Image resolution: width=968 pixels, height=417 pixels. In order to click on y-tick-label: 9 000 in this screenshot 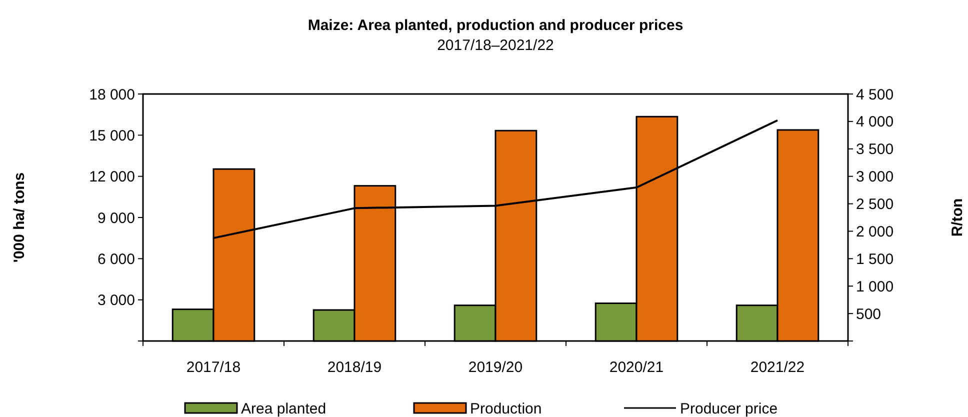, I will do `click(116, 218)`.